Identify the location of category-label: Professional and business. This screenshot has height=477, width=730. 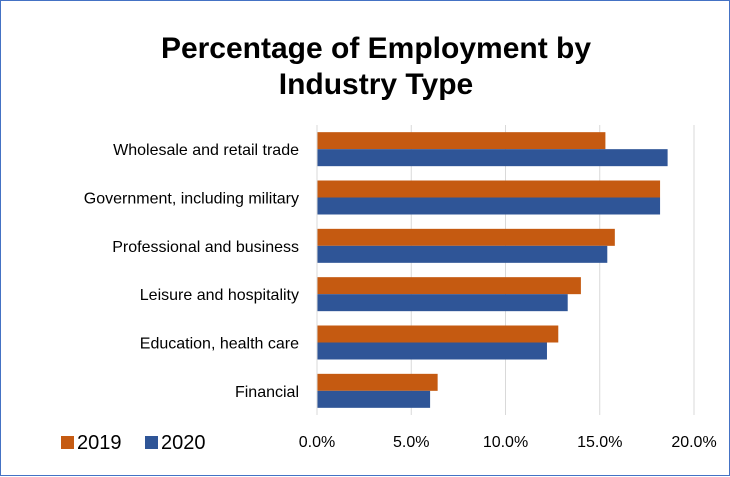
(205, 247).